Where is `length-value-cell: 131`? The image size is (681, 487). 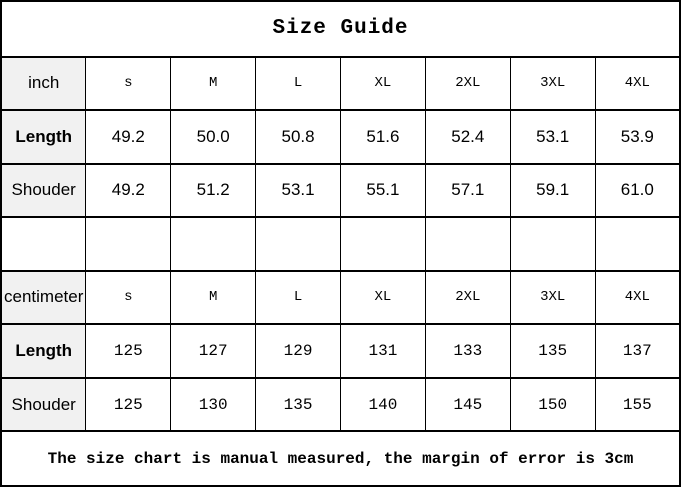 length-value-cell: 131 is located at coordinates (383, 351).